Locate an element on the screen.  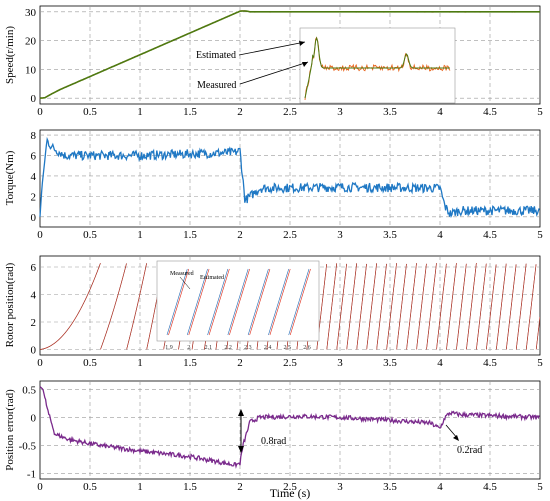
error-arrowhead-down is located at coordinates (241, 449).